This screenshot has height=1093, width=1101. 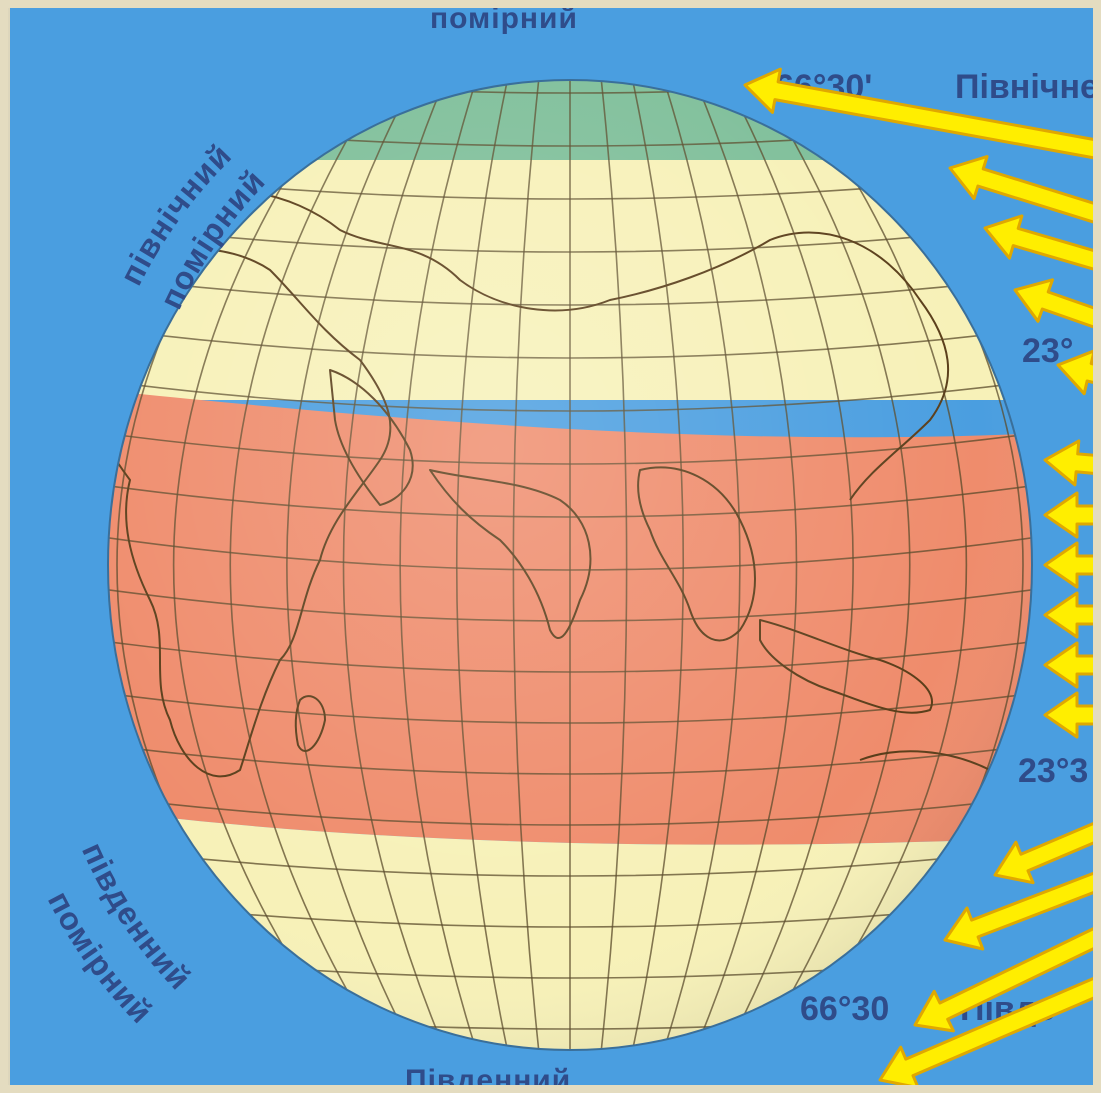 What do you see at coordinates (844, 1009) in the screenshot?
I see `south-polar-circle-degree: 66°30` at bounding box center [844, 1009].